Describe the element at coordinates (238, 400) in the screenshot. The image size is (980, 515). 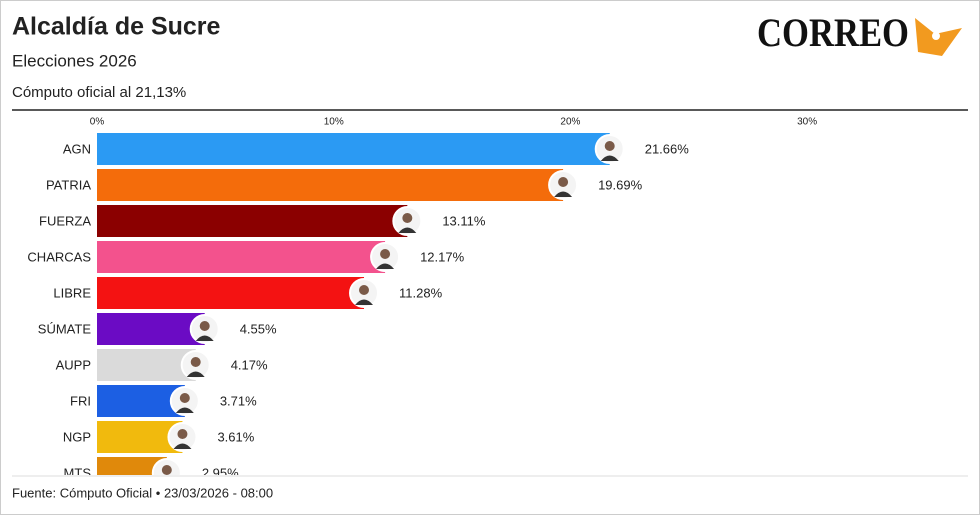
I see `value-label: 3.71%` at that location.